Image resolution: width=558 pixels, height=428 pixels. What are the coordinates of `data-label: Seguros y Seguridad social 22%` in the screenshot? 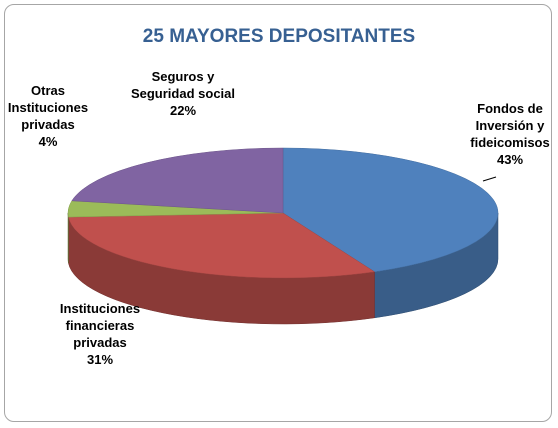 It's located at (183, 93).